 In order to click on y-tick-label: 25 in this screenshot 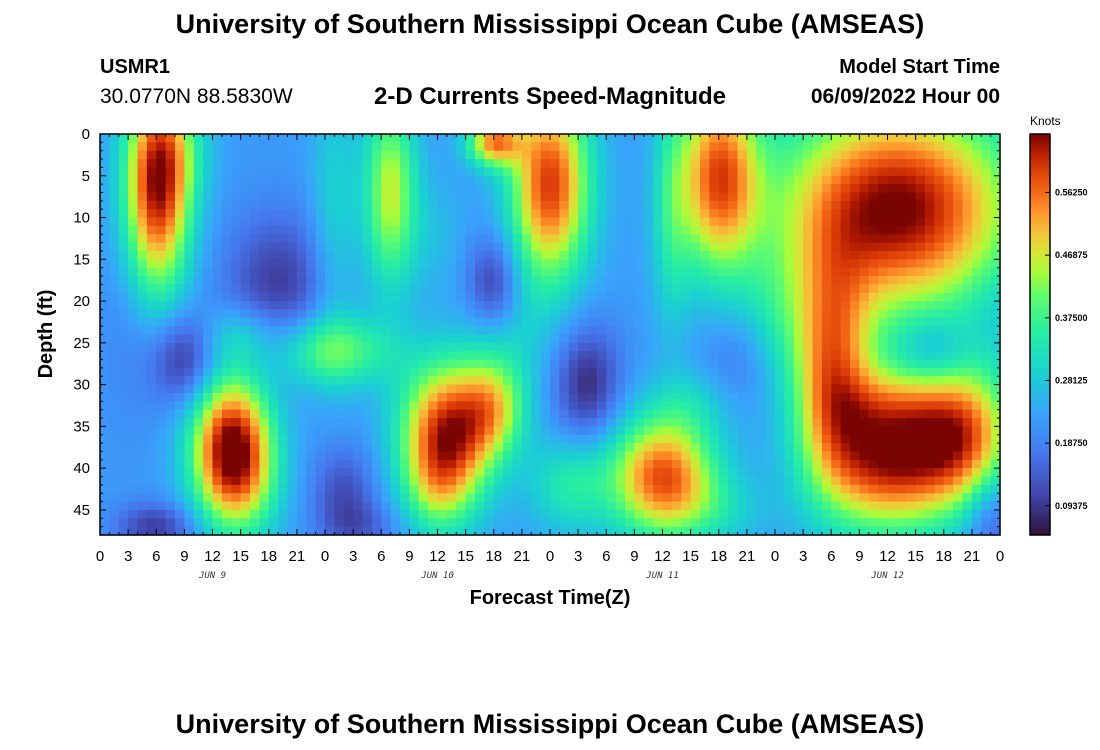, I will do `click(81, 343)`.